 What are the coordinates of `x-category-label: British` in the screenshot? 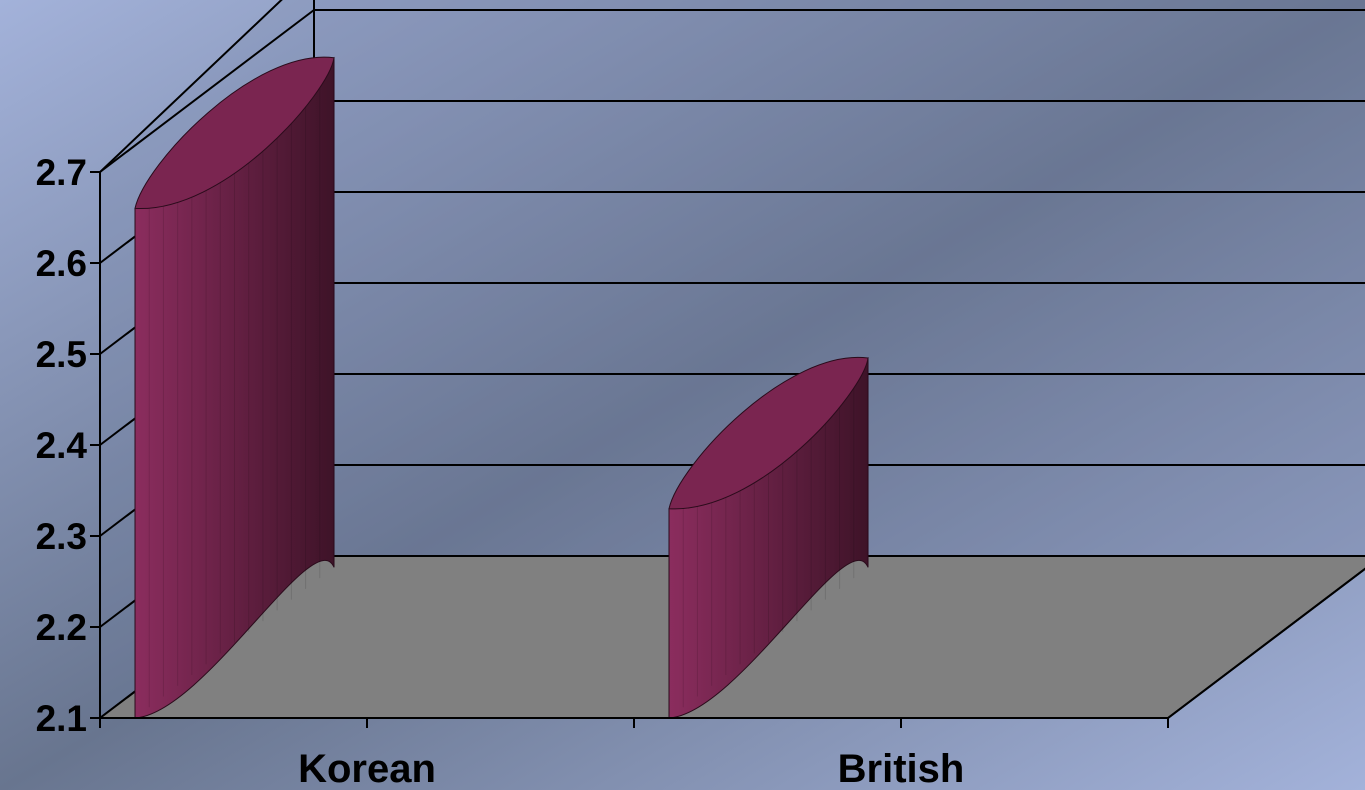 It's located at (901, 768).